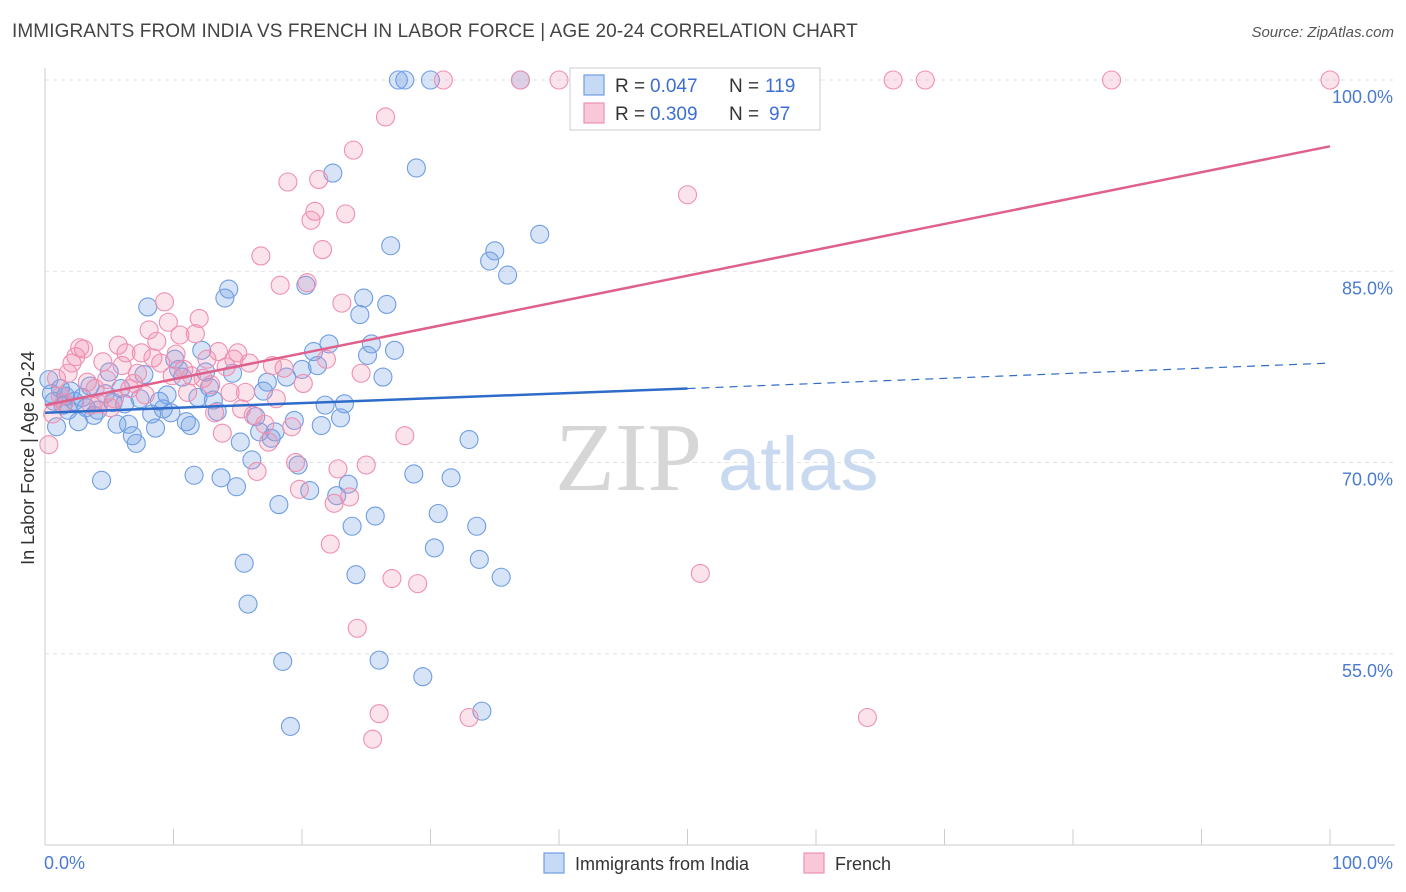 Image resolution: width=1406 pixels, height=892 pixels. What do you see at coordinates (695, 99) in the screenshot?
I see `stats-legend: R = 0.047 N = 119 R = 0.309 N = 97` at bounding box center [695, 99].